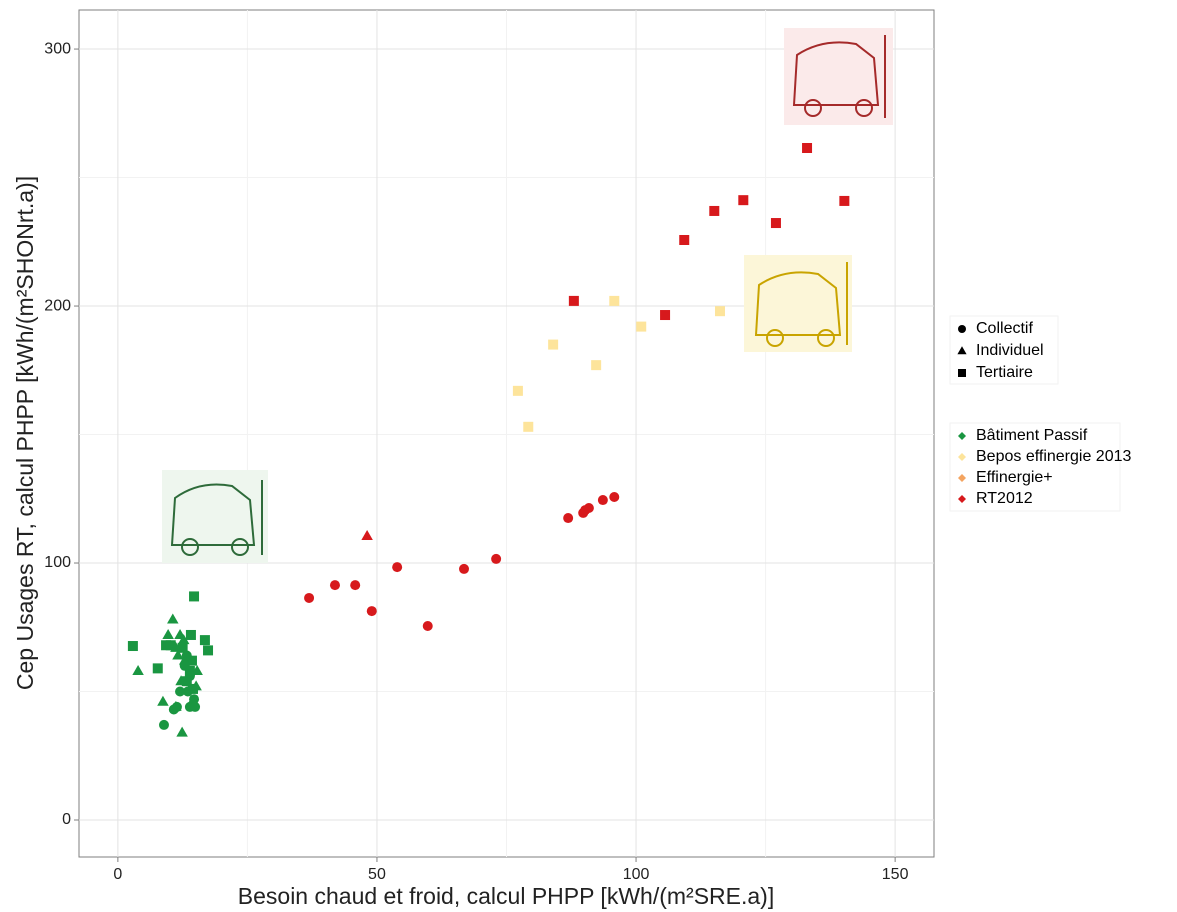 This screenshot has height=912, width=1177. Describe the element at coordinates (57, 562) in the screenshot. I see `y-tick-label: 100` at that location.